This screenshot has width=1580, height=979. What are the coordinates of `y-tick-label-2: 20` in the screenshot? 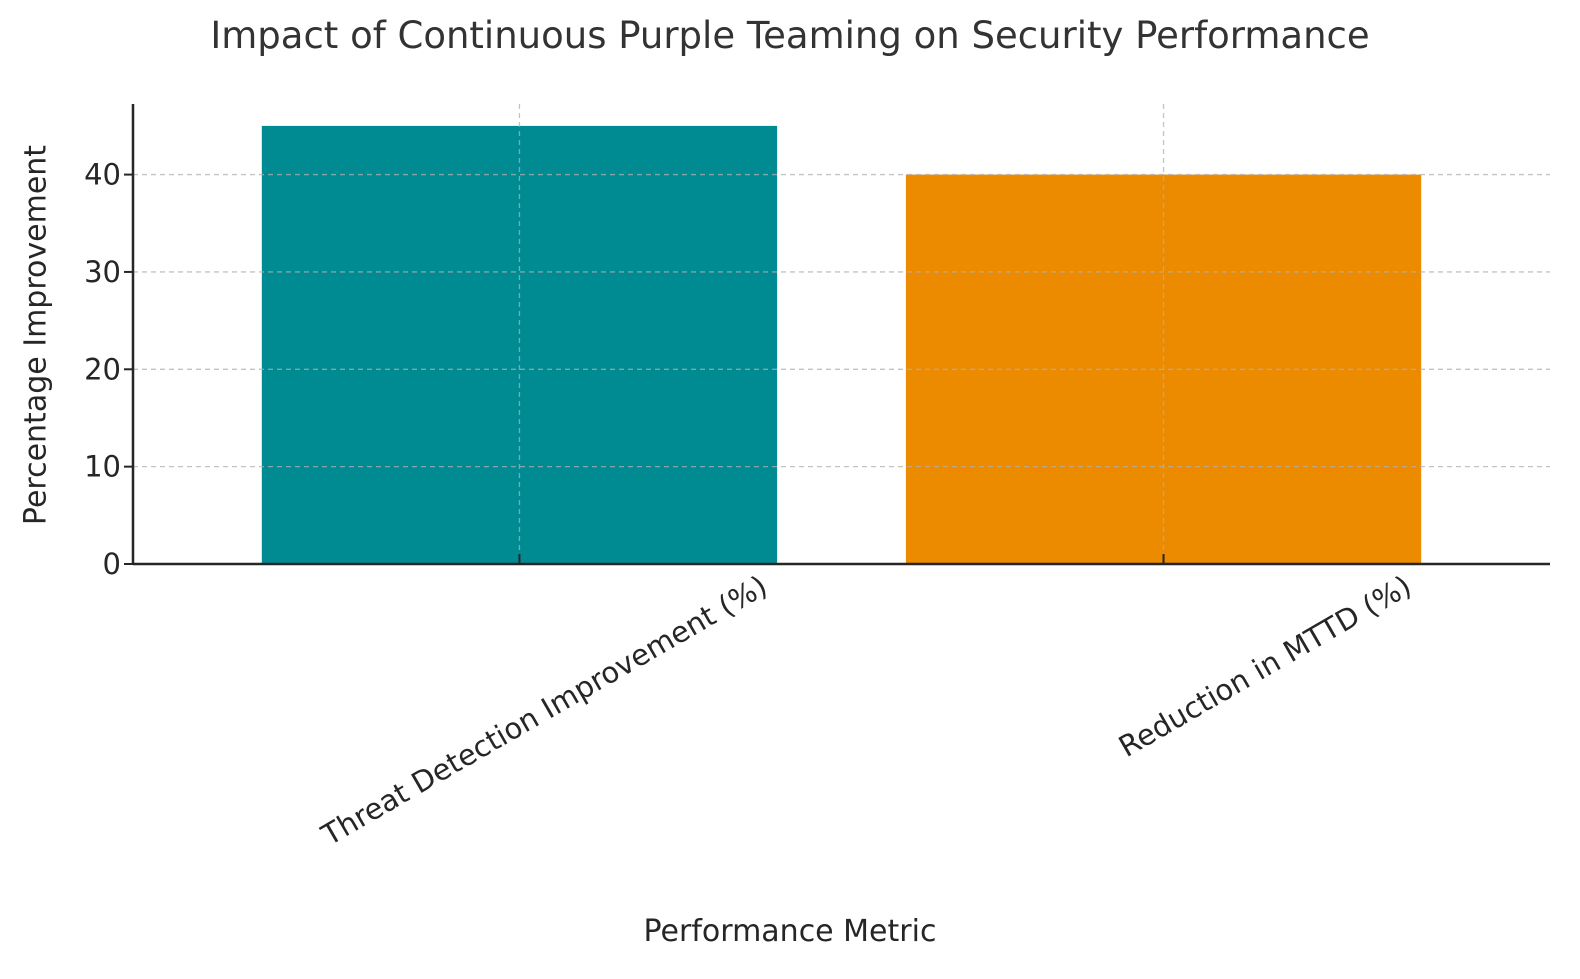 It's located at (102, 369).